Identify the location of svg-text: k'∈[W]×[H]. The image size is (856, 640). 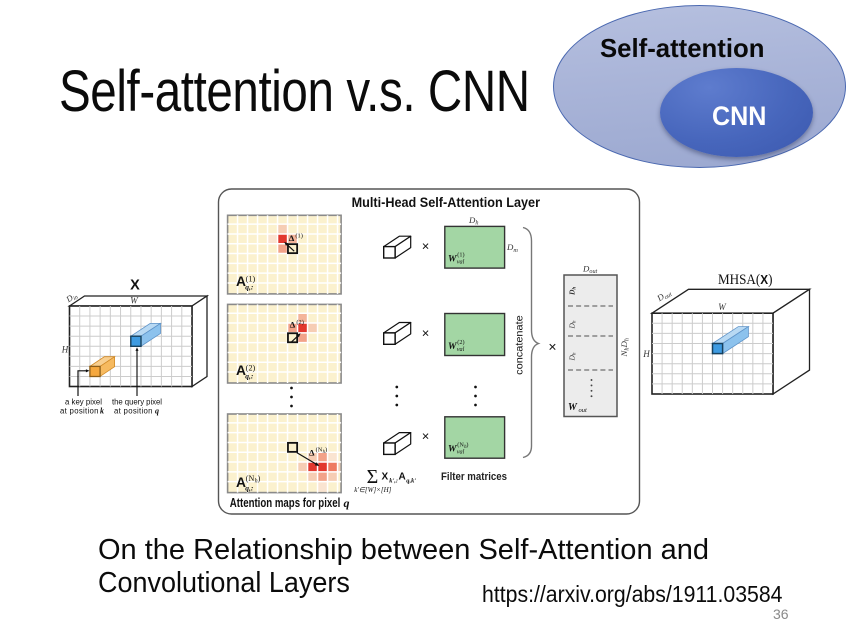
(372, 490).